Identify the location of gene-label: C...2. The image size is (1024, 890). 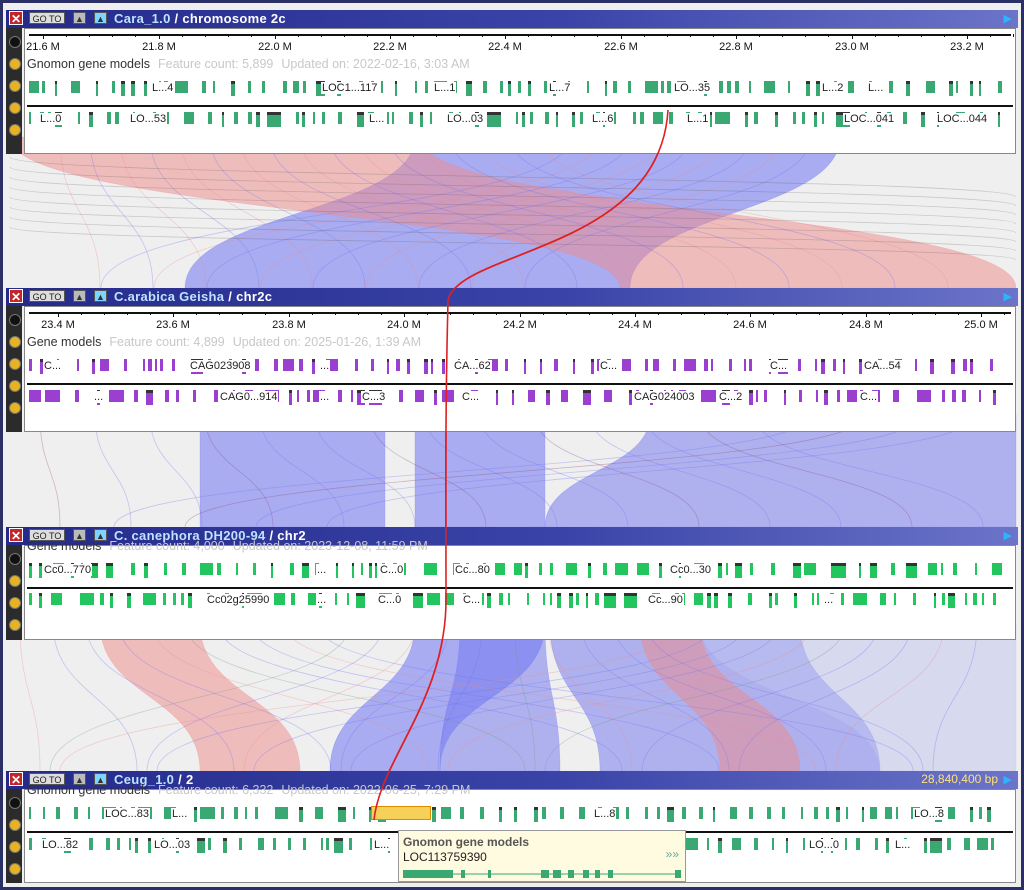
(731, 397).